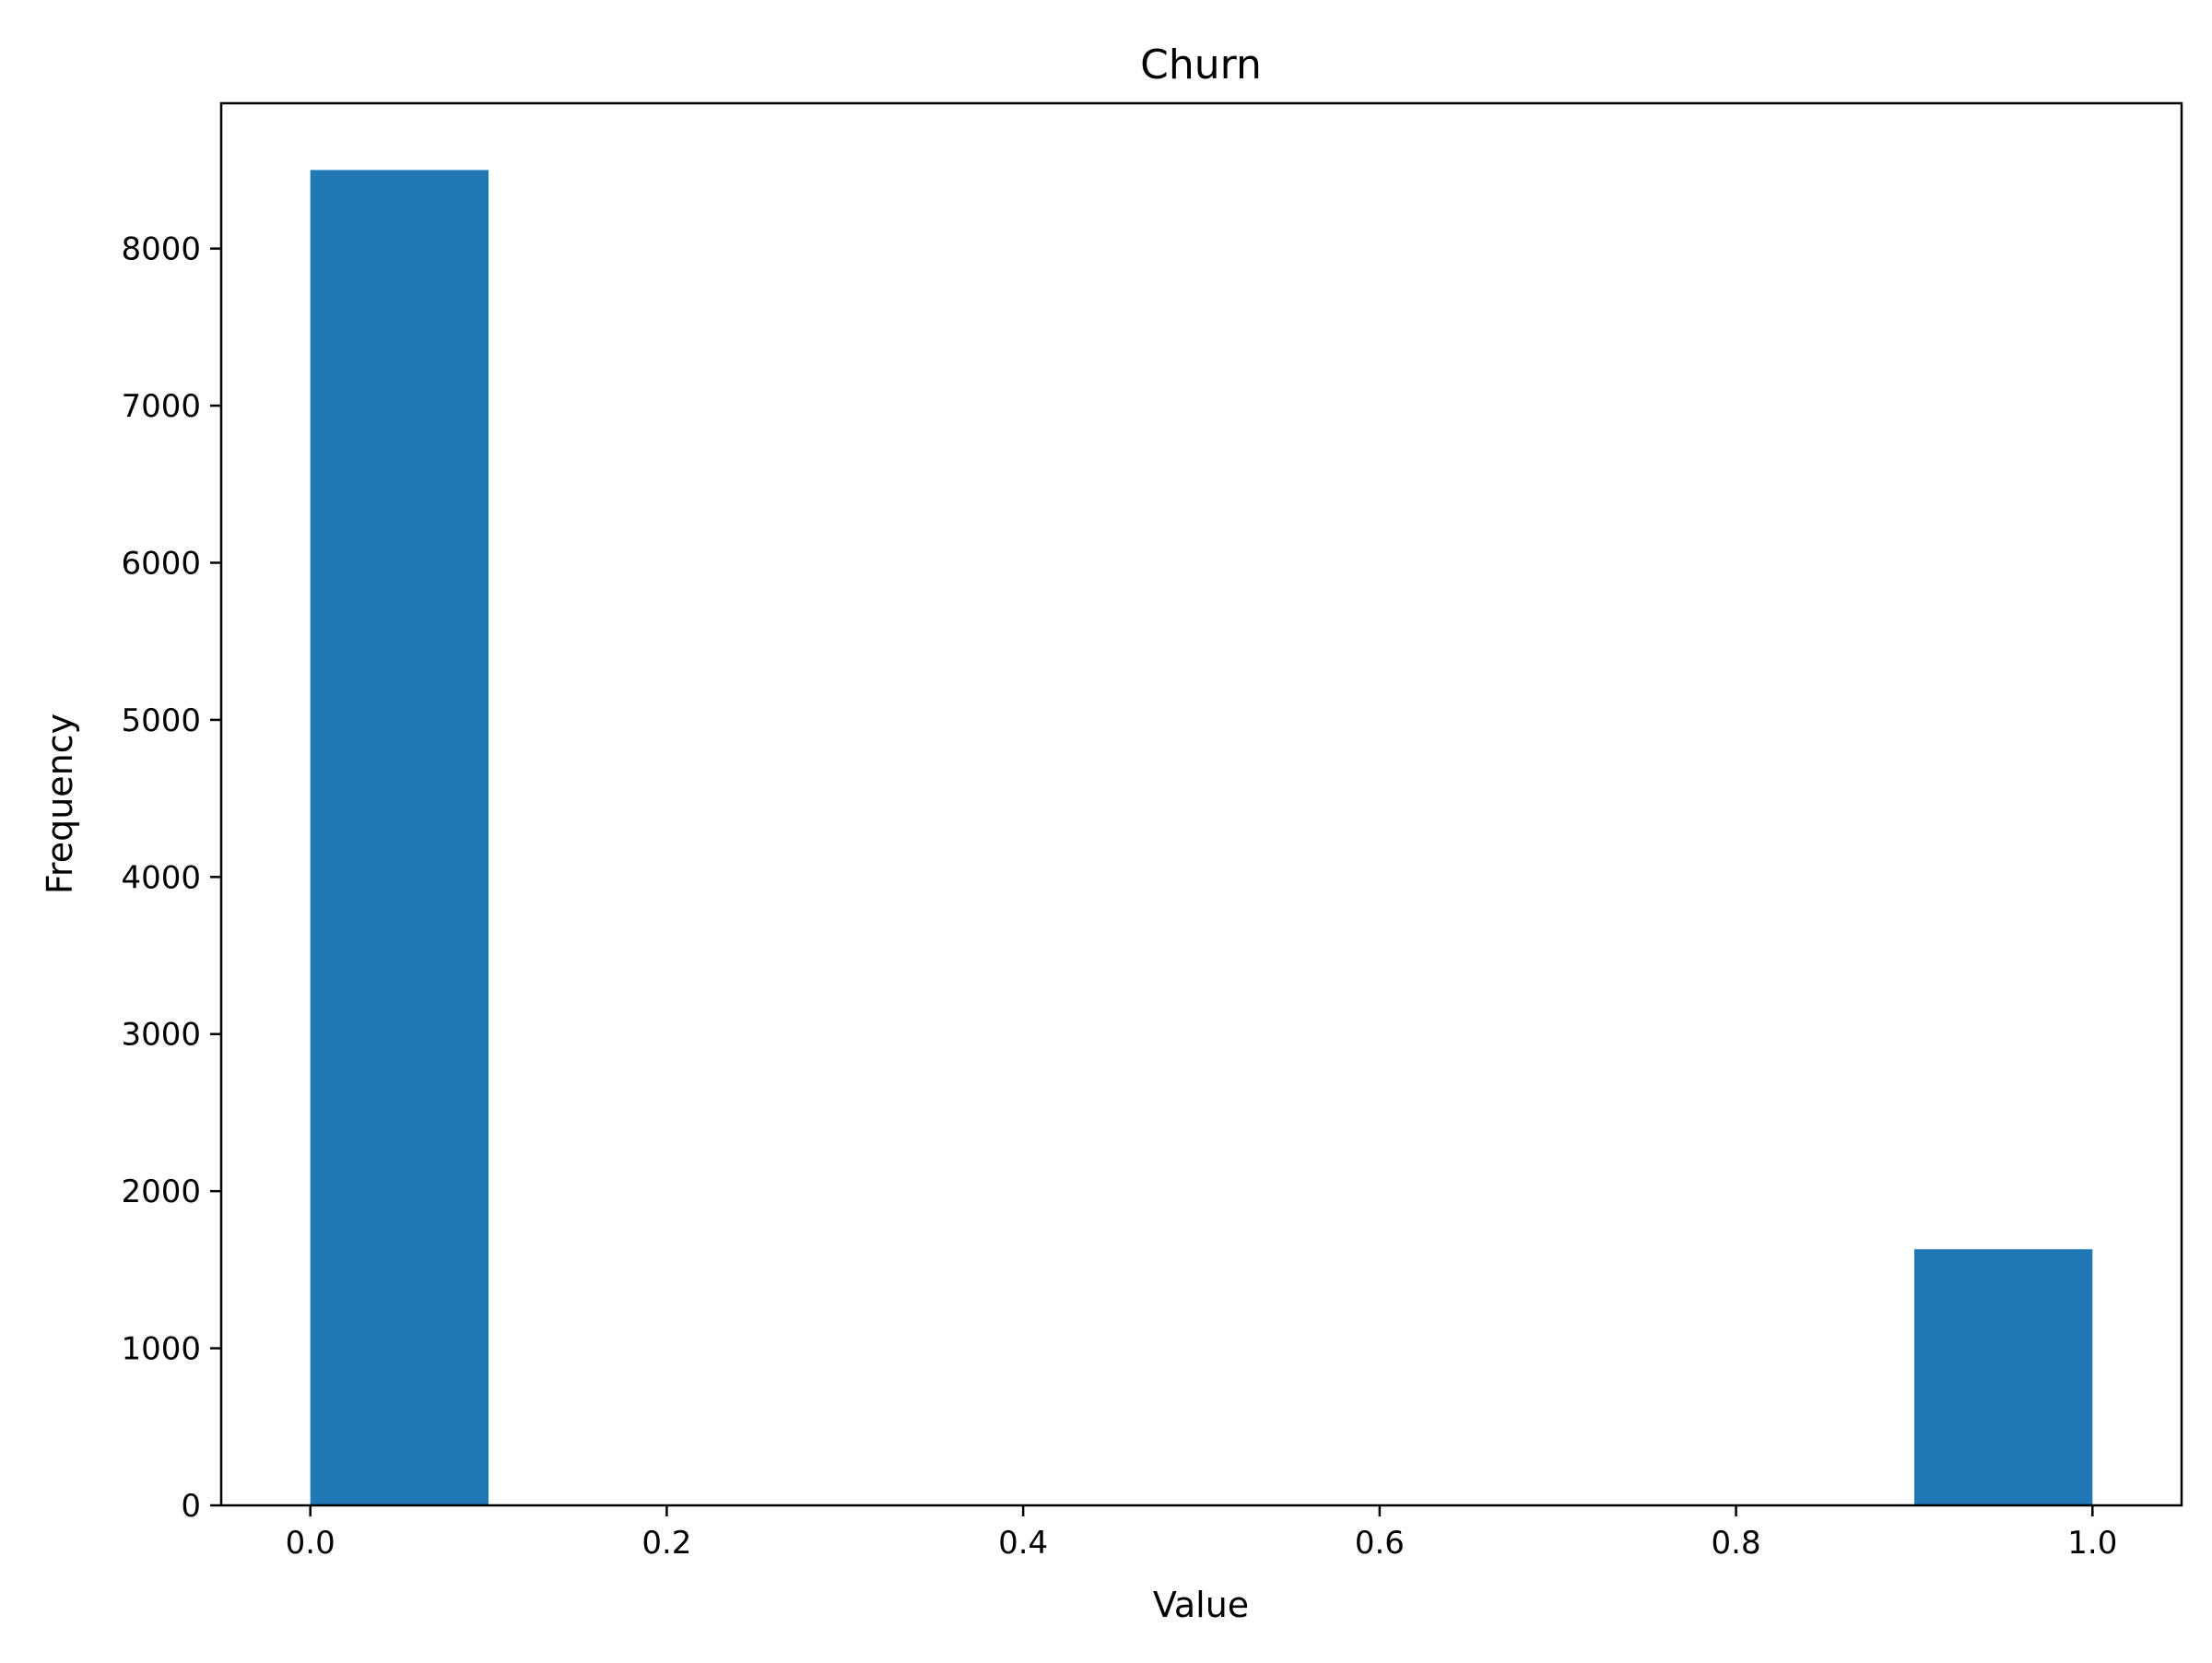 This screenshot has height=1663, width=2212. What do you see at coordinates (310, 1543) in the screenshot?
I see `x-tick-label: 0.0` at bounding box center [310, 1543].